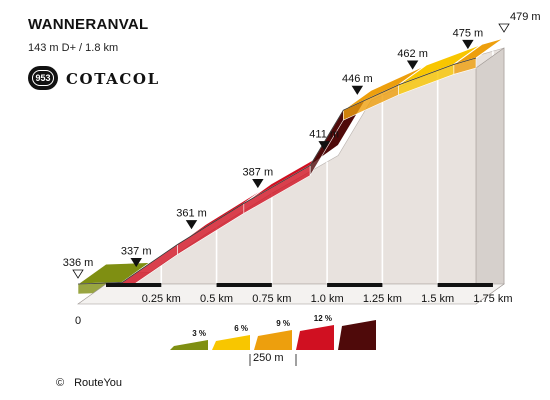 The image size is (550, 400). Describe the element at coordinates (161, 299) in the screenshot. I see `x-tick-label: 0.25 km` at that location.